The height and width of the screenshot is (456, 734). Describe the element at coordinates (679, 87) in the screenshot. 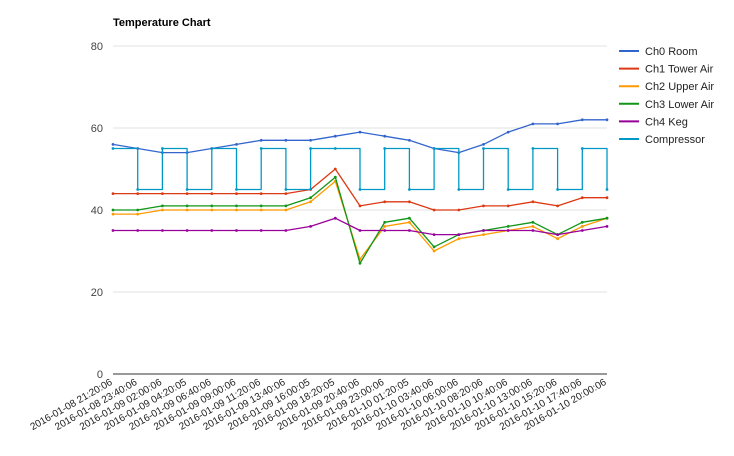

I see `legend-label: Ch2 Upper Air` at that location.